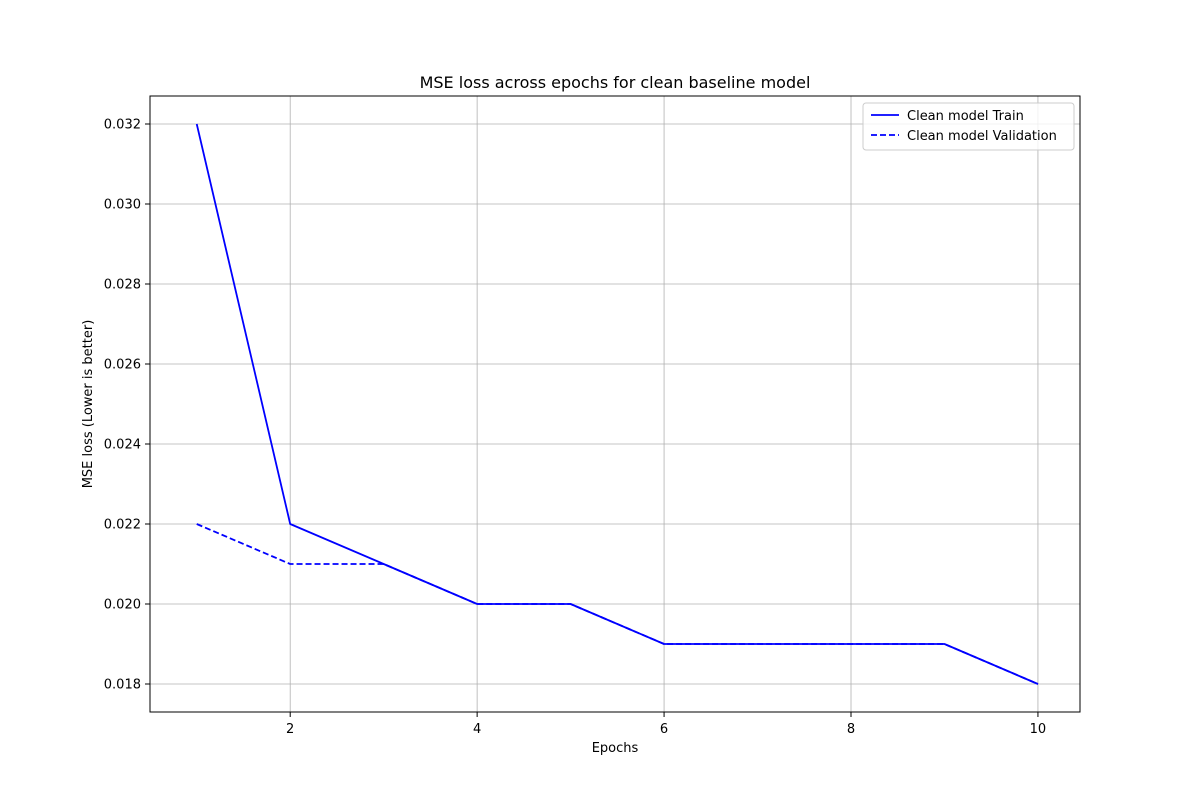 This screenshot has width=1200, height=800. I want to click on legend-box, so click(968, 126).